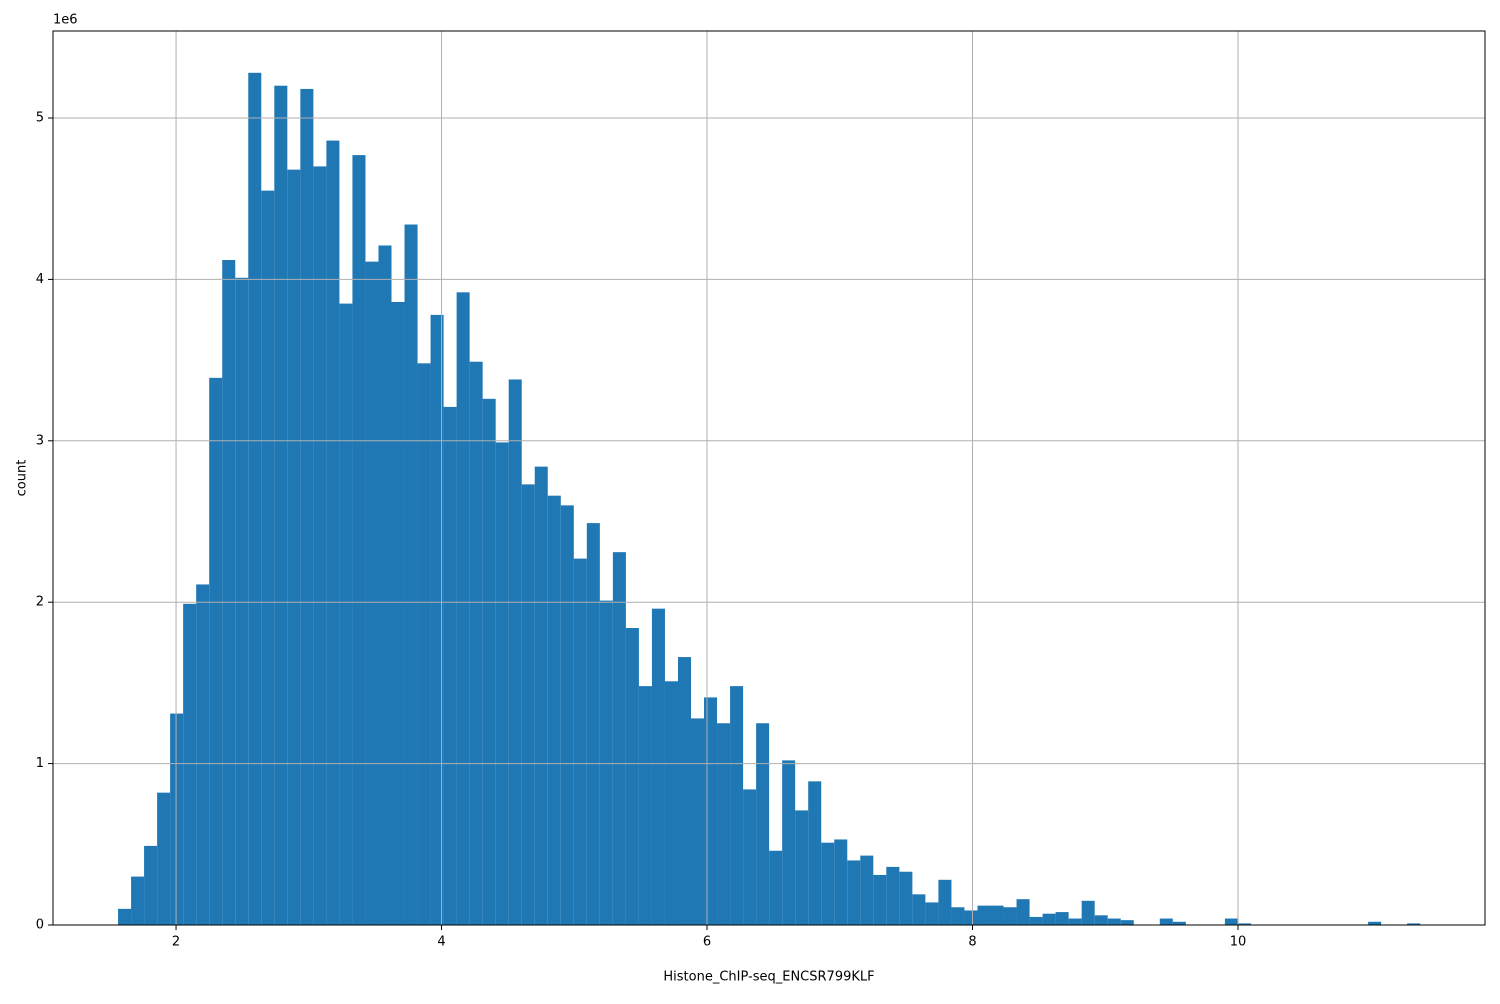 The height and width of the screenshot is (1004, 1500). What do you see at coordinates (176, 942) in the screenshot?
I see `x-tick-label: 2` at bounding box center [176, 942].